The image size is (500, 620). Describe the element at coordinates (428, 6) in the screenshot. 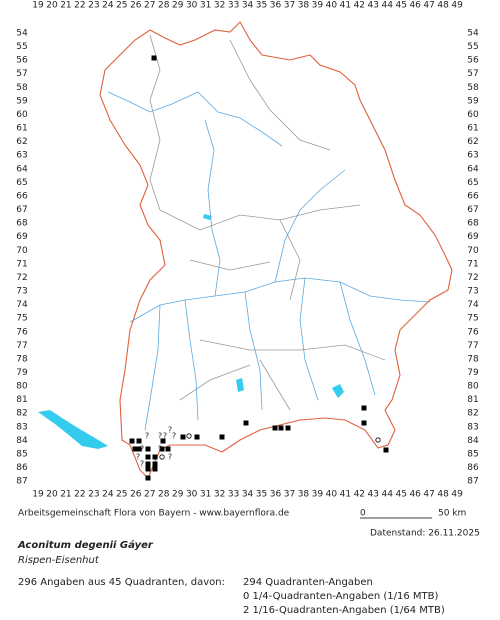

I see `x-label: 47` at that location.